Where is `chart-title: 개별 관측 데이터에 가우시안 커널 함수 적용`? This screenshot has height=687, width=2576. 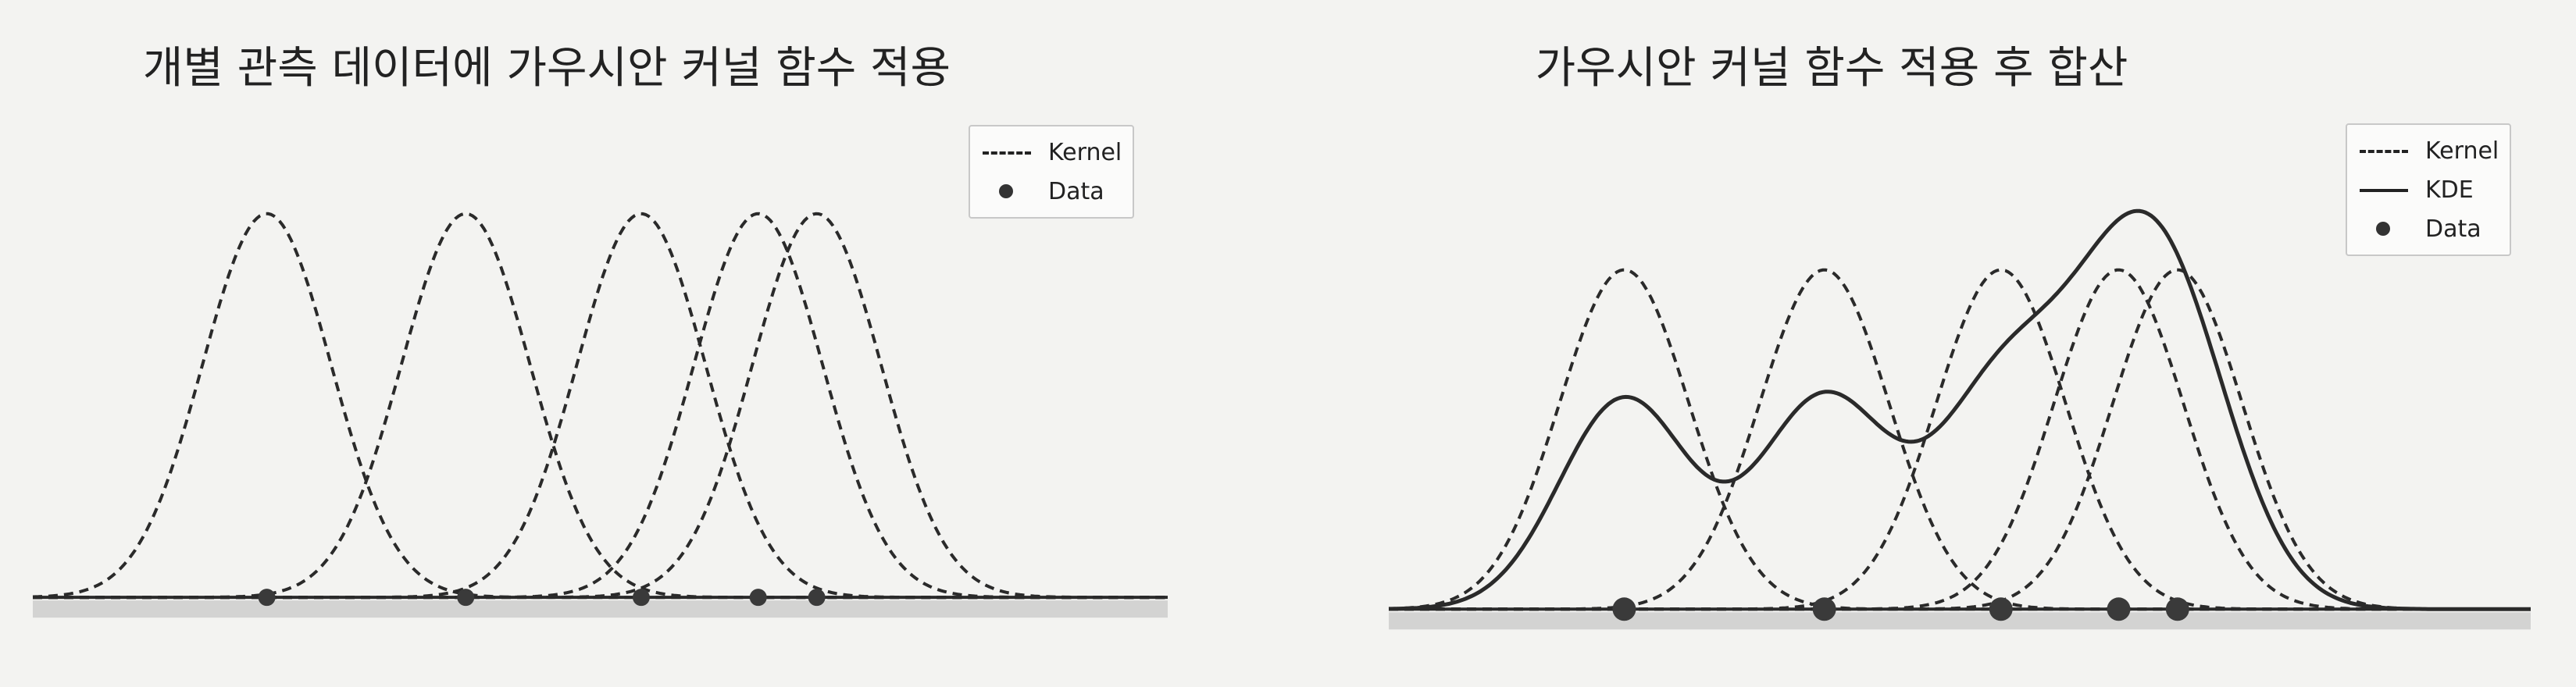 chart-title: 개별 관측 데이터에 가우시안 커널 함수 적용 is located at coordinates (546, 68).